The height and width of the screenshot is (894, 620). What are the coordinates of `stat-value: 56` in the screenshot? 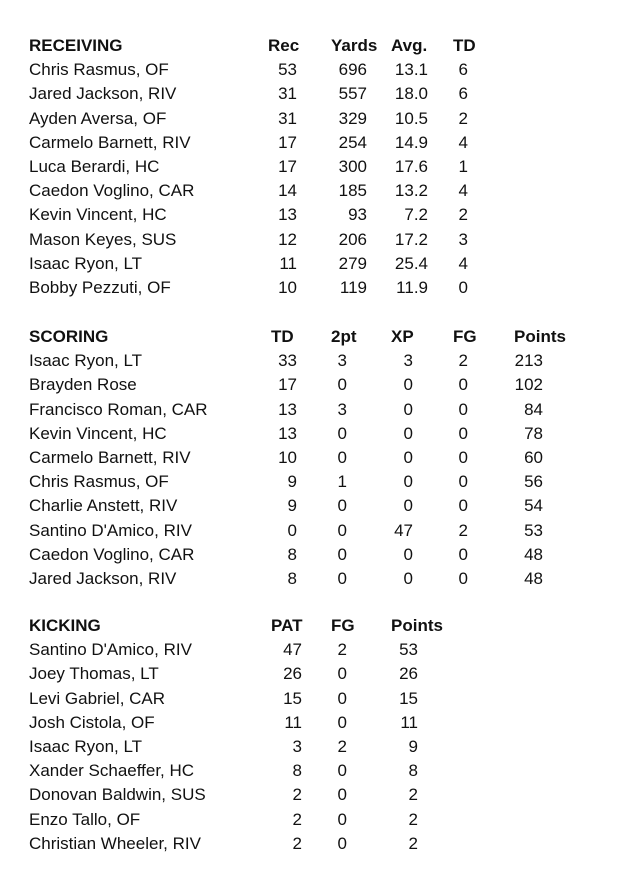 It's located at (533, 481).